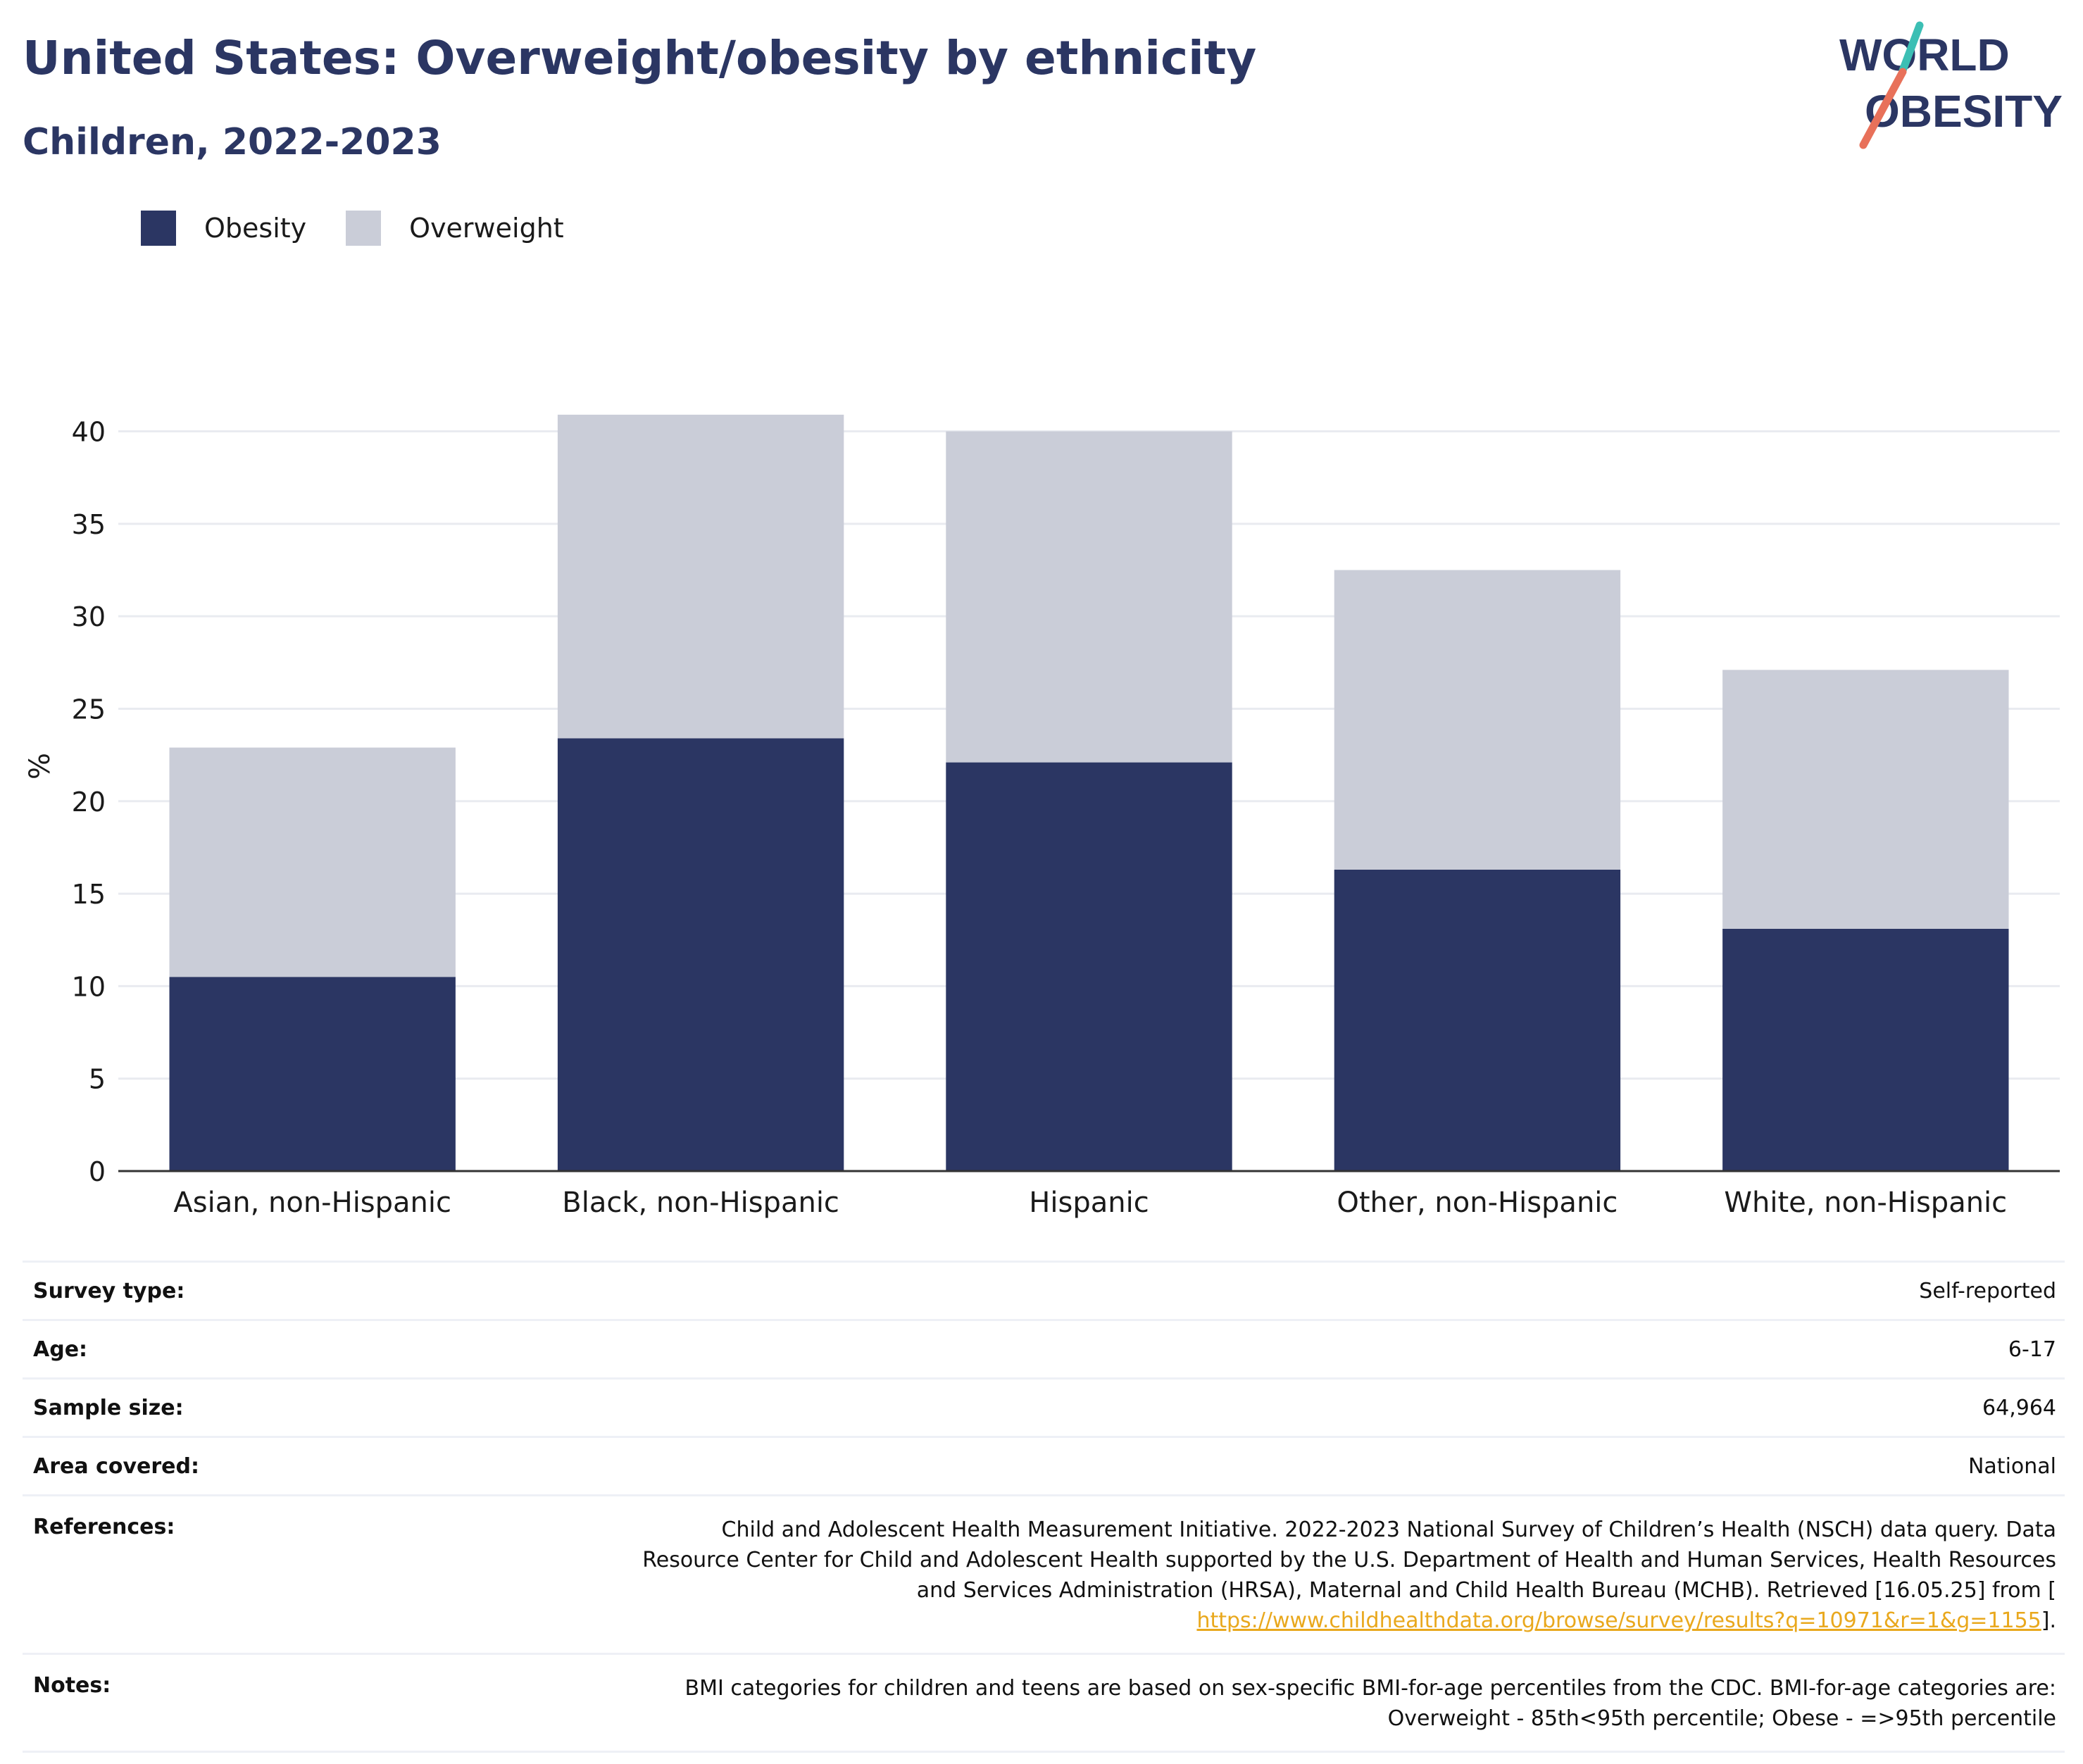 The height and width of the screenshot is (1764, 2083). I want to click on legend-label-obesity: Obesity, so click(256, 228).